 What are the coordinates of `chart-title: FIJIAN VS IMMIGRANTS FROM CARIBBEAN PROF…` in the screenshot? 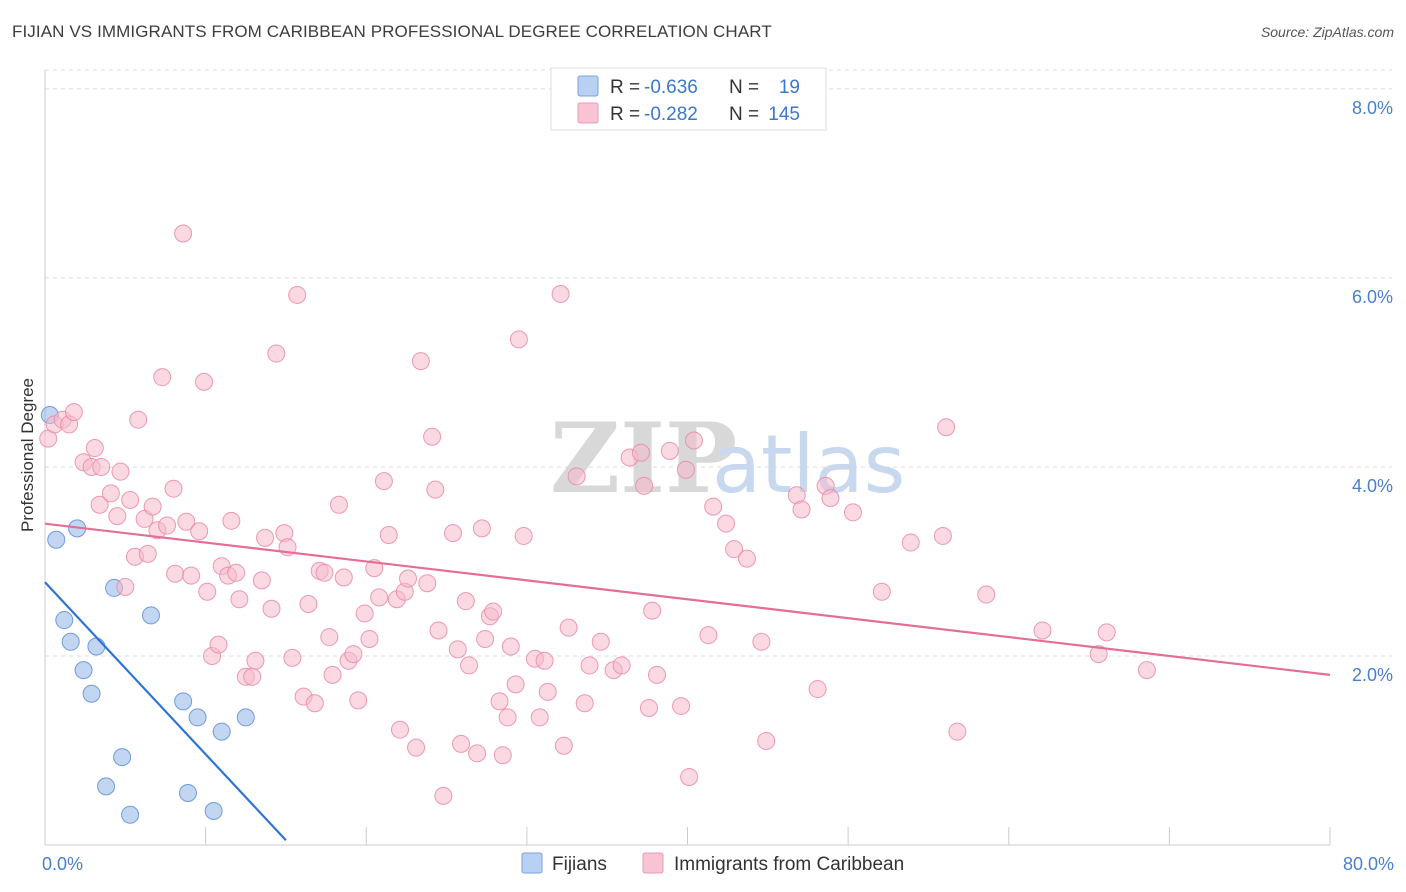 It's located at (392, 31).